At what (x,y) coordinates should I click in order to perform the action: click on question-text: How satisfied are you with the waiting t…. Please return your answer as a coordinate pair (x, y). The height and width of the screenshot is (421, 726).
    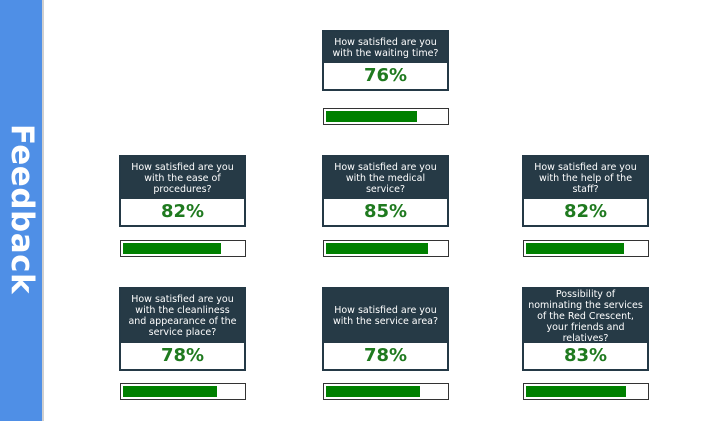
    Looking at the image, I should click on (385, 47).